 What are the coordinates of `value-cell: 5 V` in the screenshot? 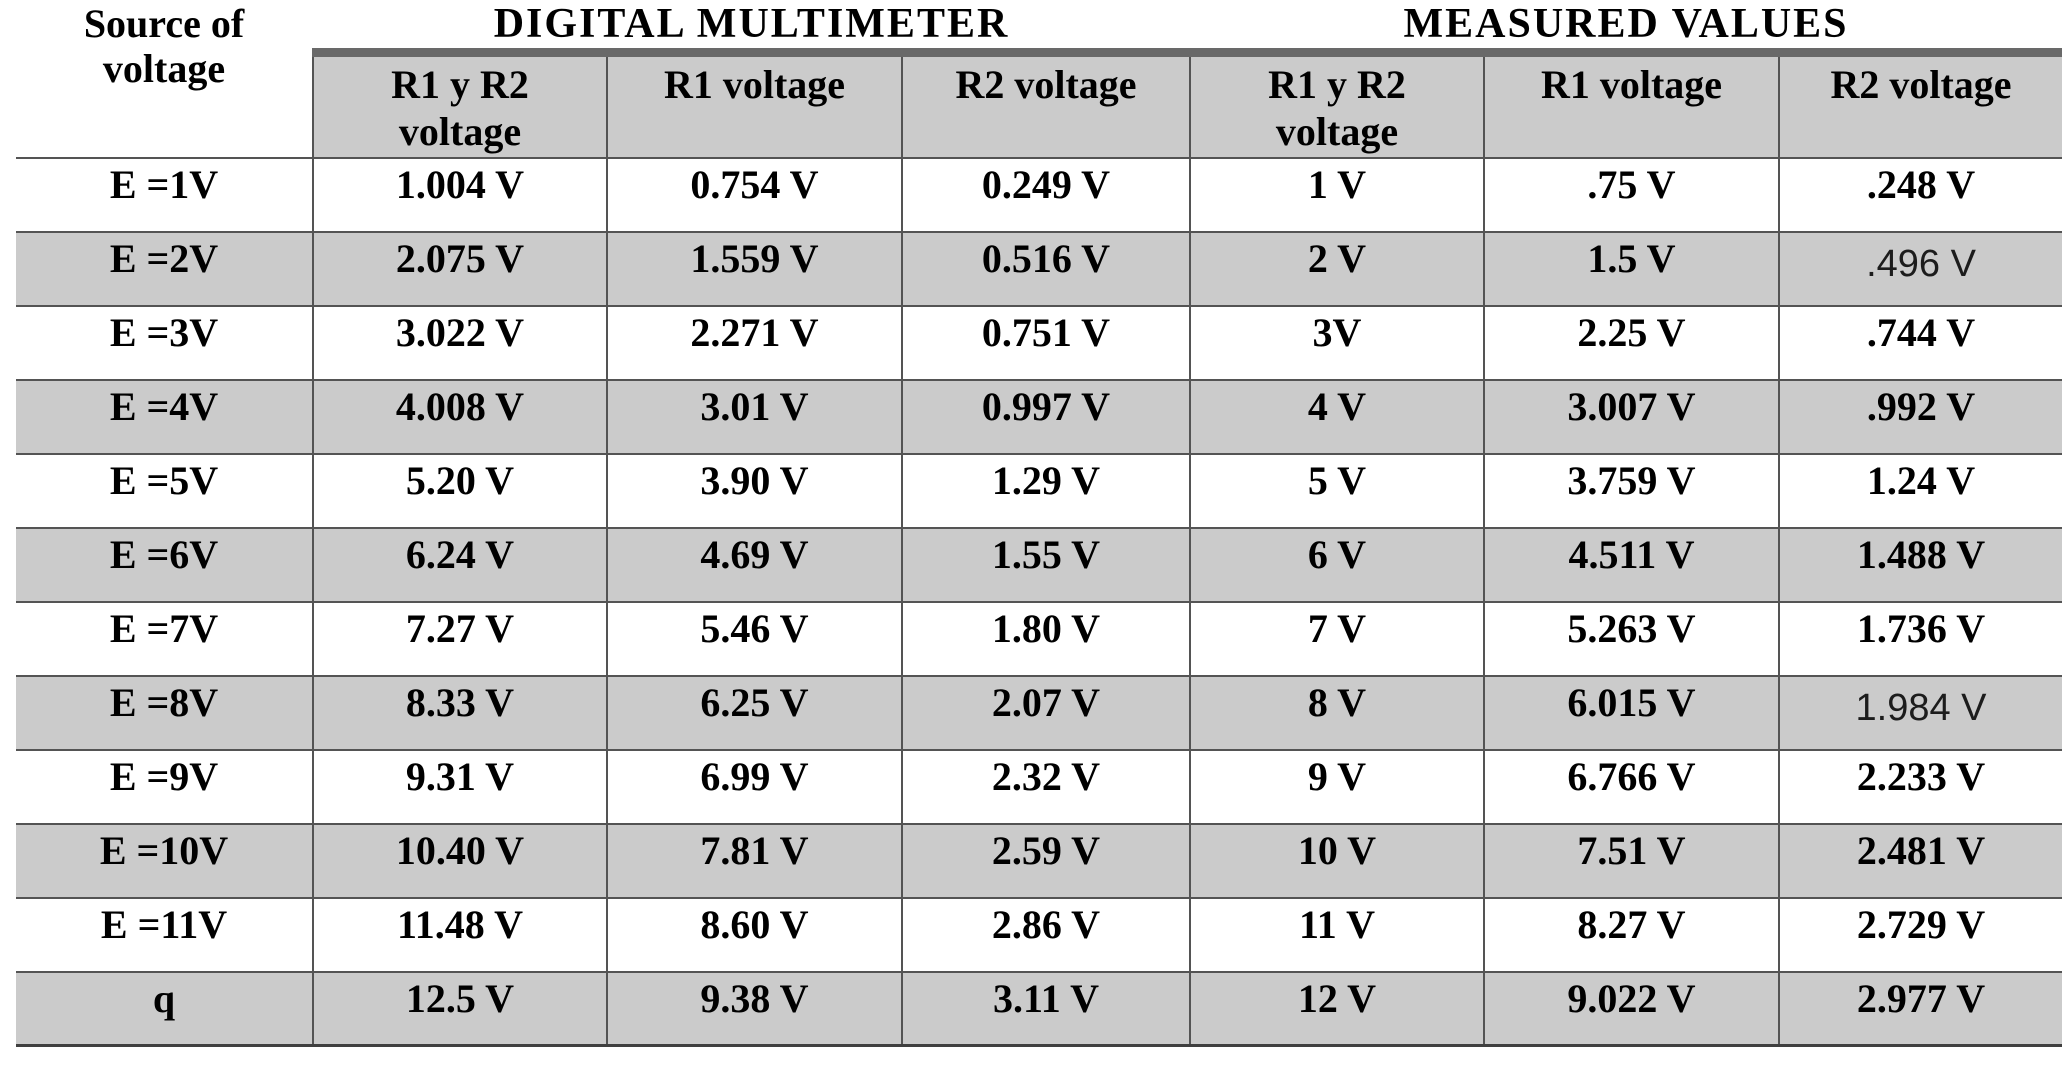 It's located at (1336, 491).